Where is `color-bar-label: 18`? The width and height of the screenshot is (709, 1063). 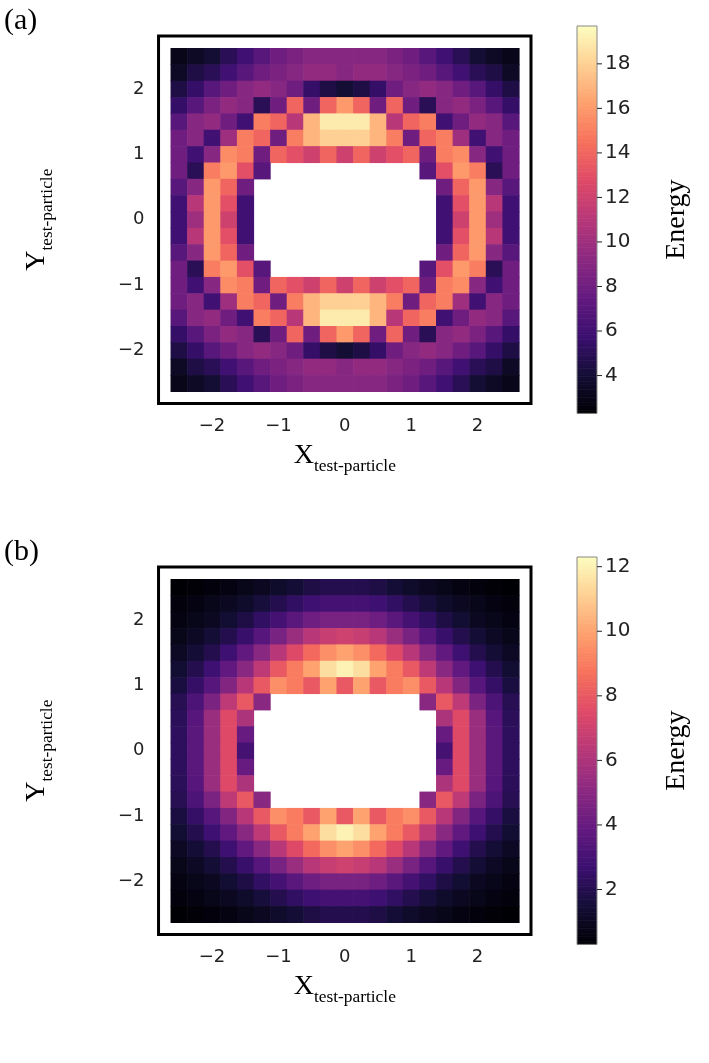 color-bar-label: 18 is located at coordinates (618, 62).